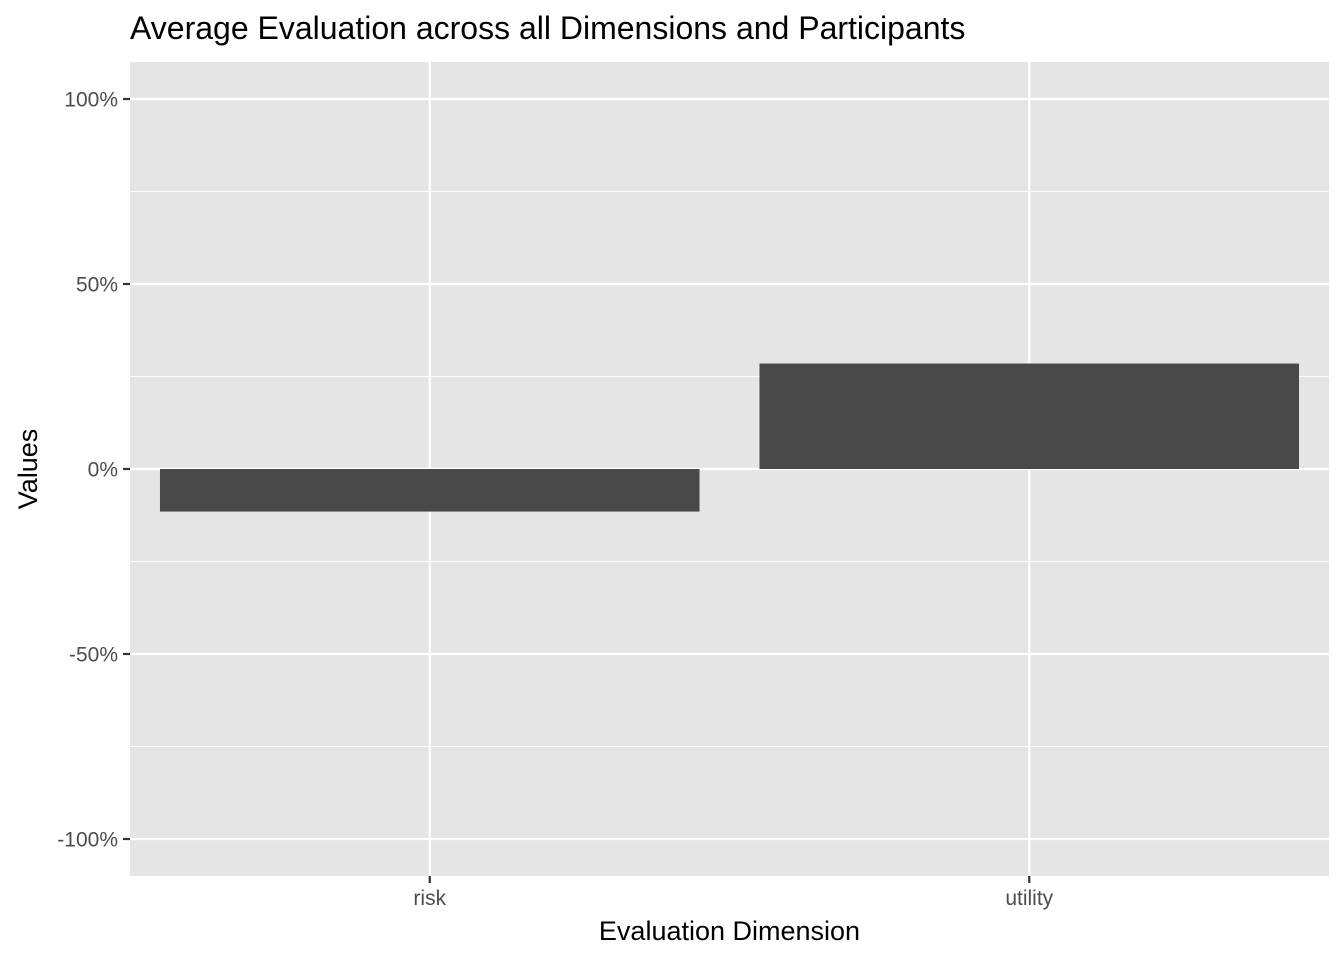  I want to click on x-axis-title: Evaluation Dimension, so click(729, 931).